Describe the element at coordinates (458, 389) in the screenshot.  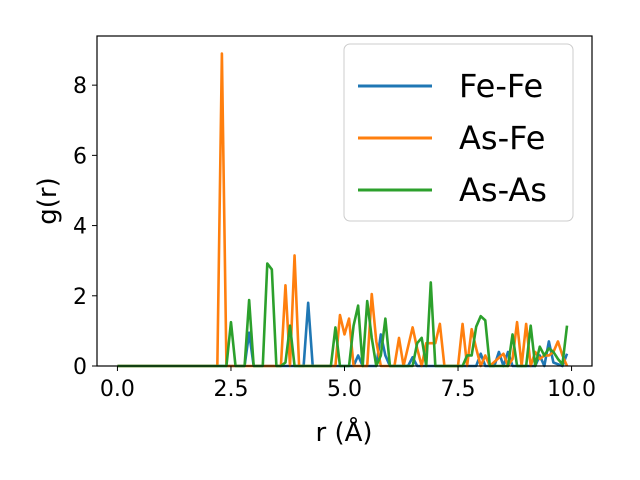
I see `x-tick-label: 7.5` at that location.